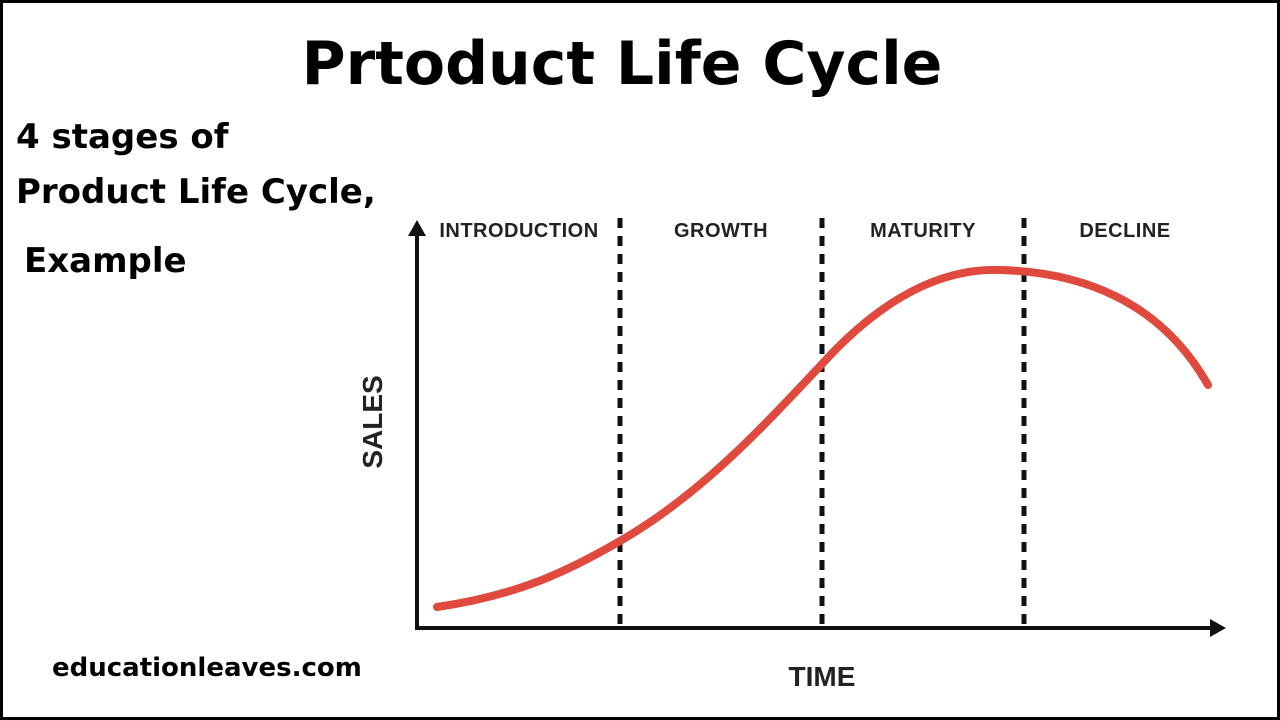  What do you see at coordinates (196, 192) in the screenshot?
I see `subtitle-line: Product Life Cycle,` at bounding box center [196, 192].